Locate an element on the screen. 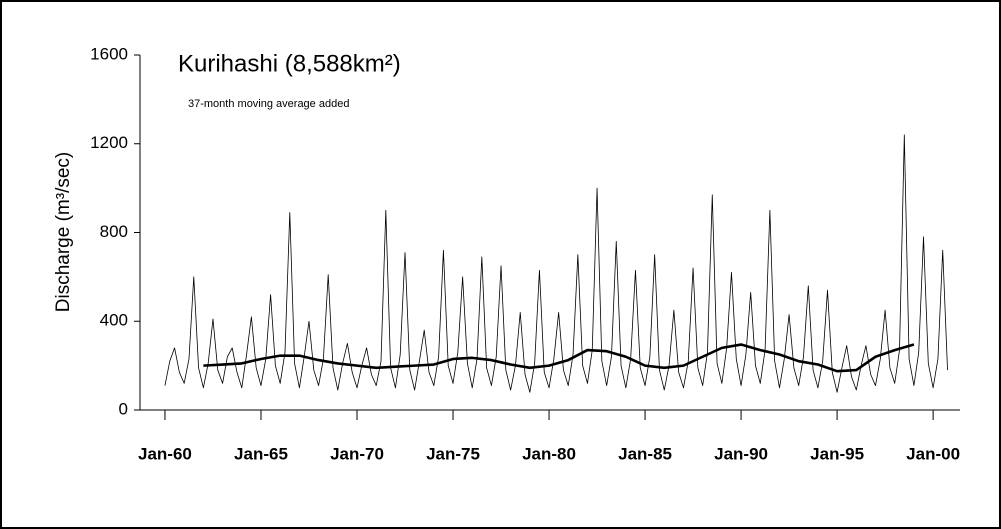 The height and width of the screenshot is (529, 1001). x-tick-label: Jan-85 is located at coordinates (645, 453).